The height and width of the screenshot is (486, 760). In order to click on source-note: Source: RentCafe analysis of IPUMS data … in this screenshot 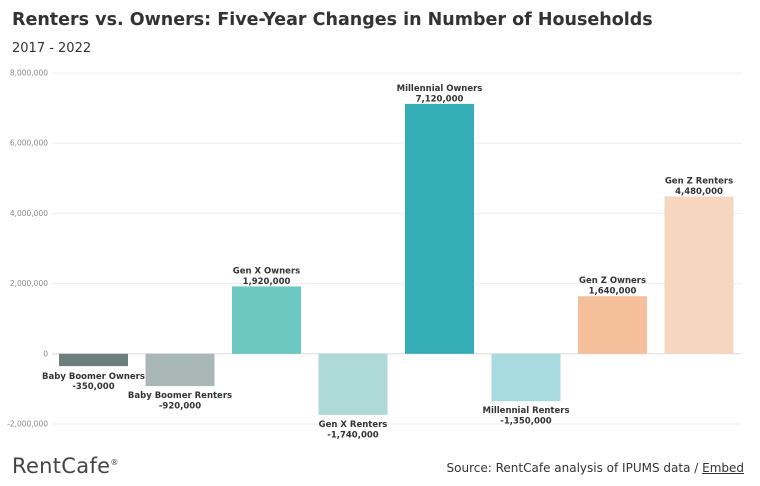, I will do `click(595, 468)`.